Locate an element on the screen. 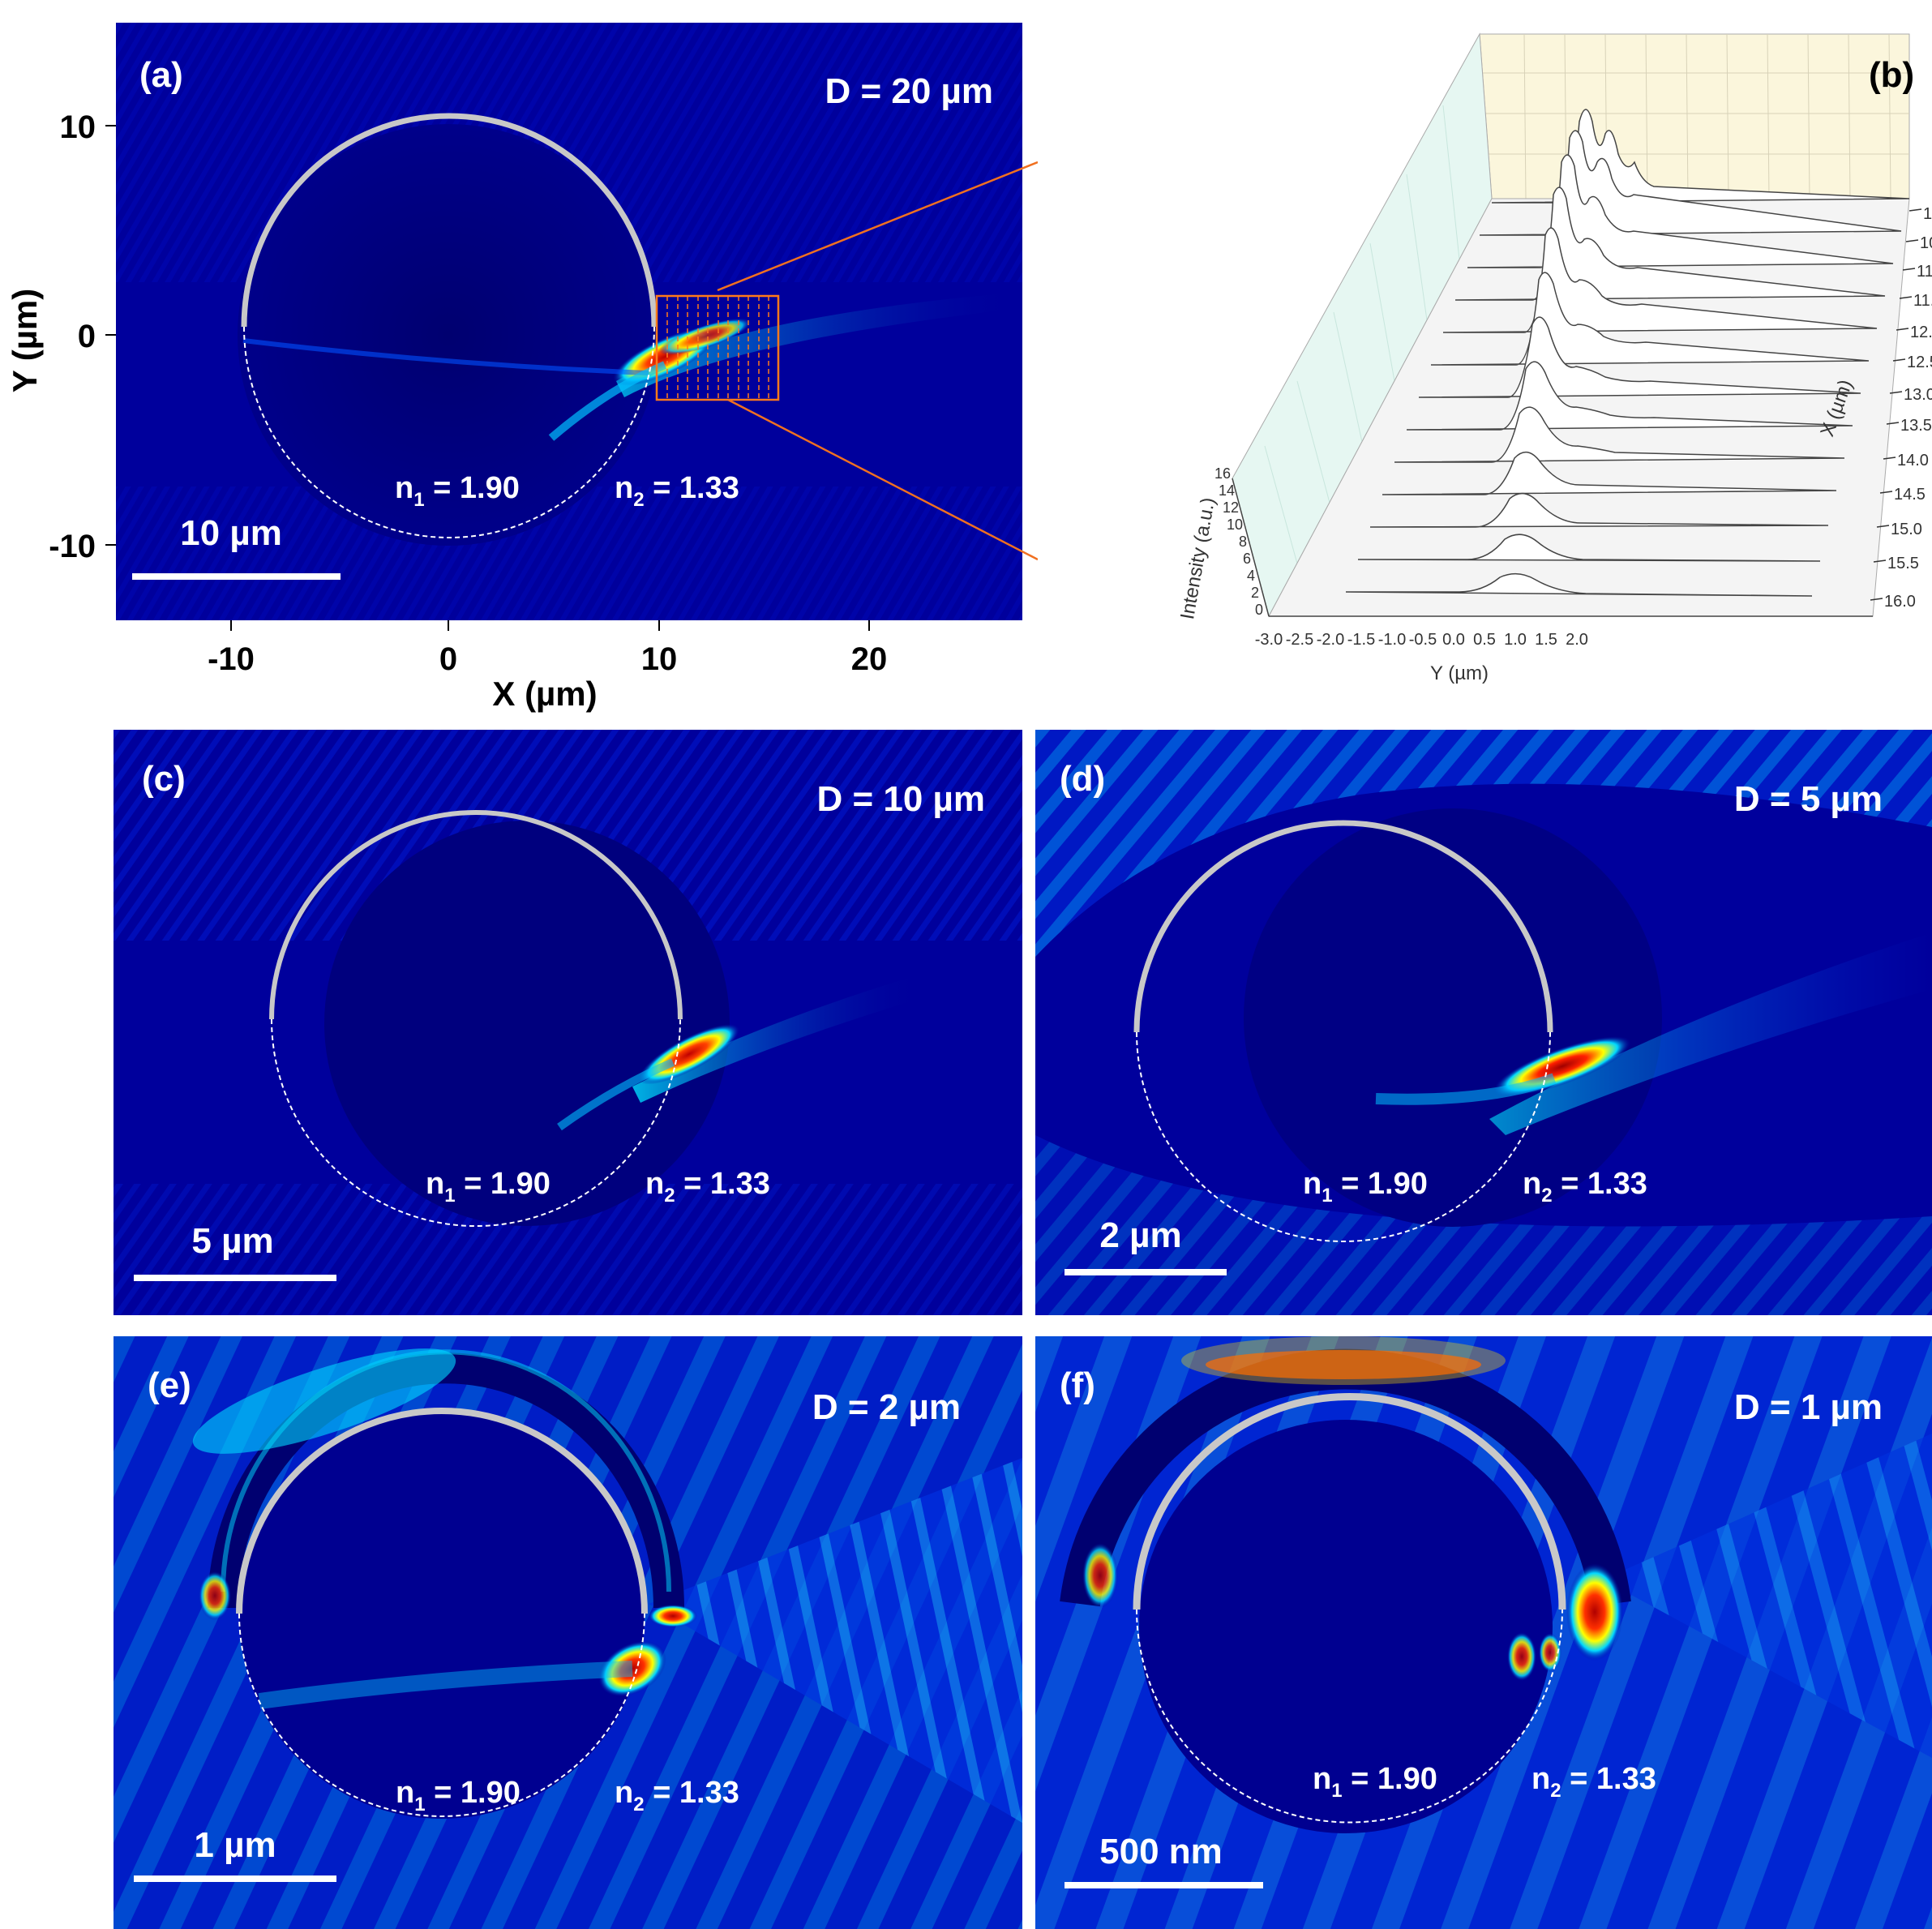 This screenshot has width=1932, height=1929. y-tick-b-5: -1.0 is located at coordinates (1392, 640).